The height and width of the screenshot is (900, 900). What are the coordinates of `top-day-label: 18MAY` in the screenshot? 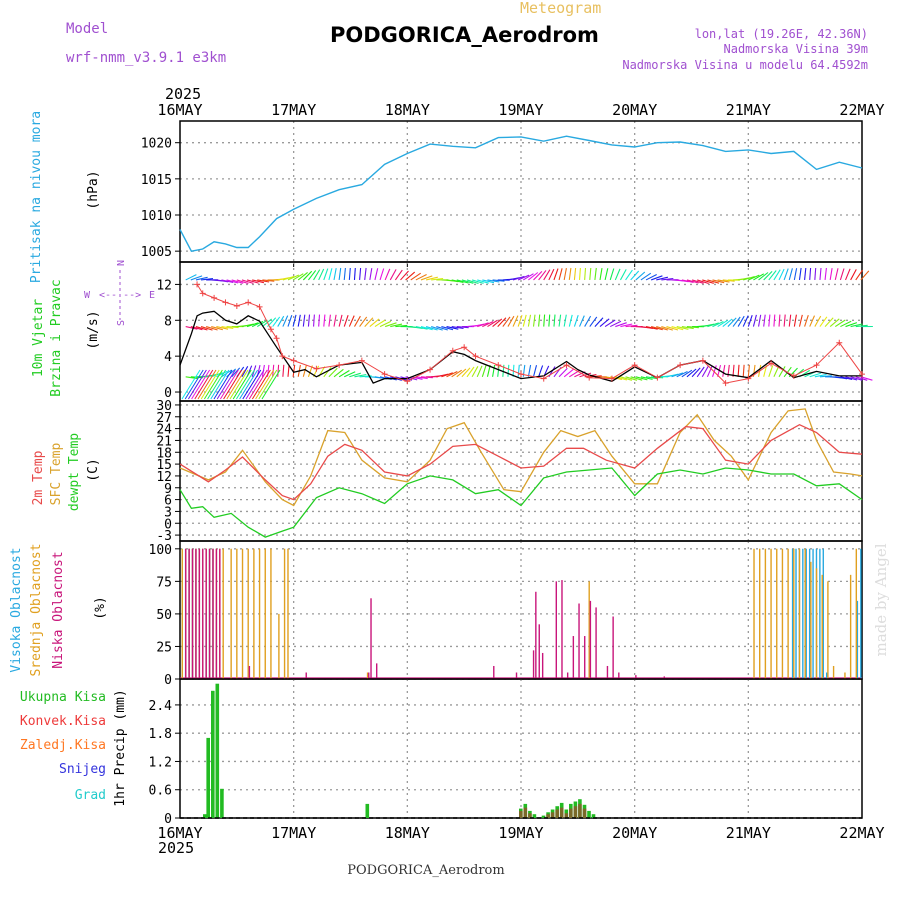 It's located at (407, 110).